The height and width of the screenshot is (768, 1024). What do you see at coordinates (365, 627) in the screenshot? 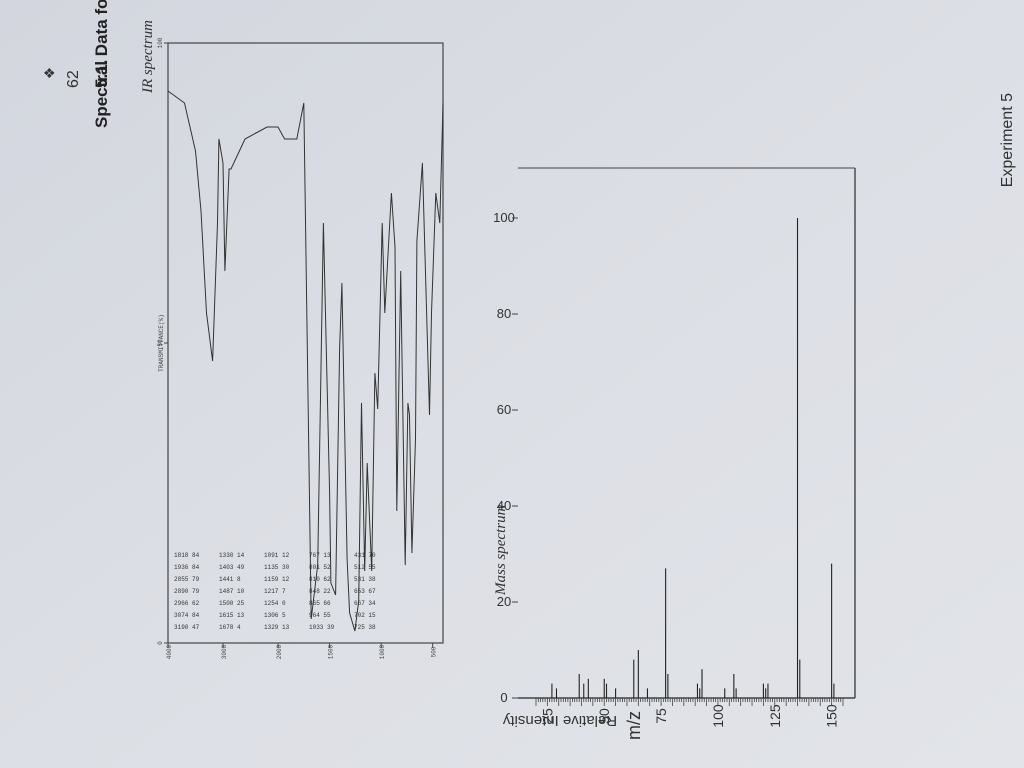
I see `ir-peak-entry: 725 38` at bounding box center [365, 627].